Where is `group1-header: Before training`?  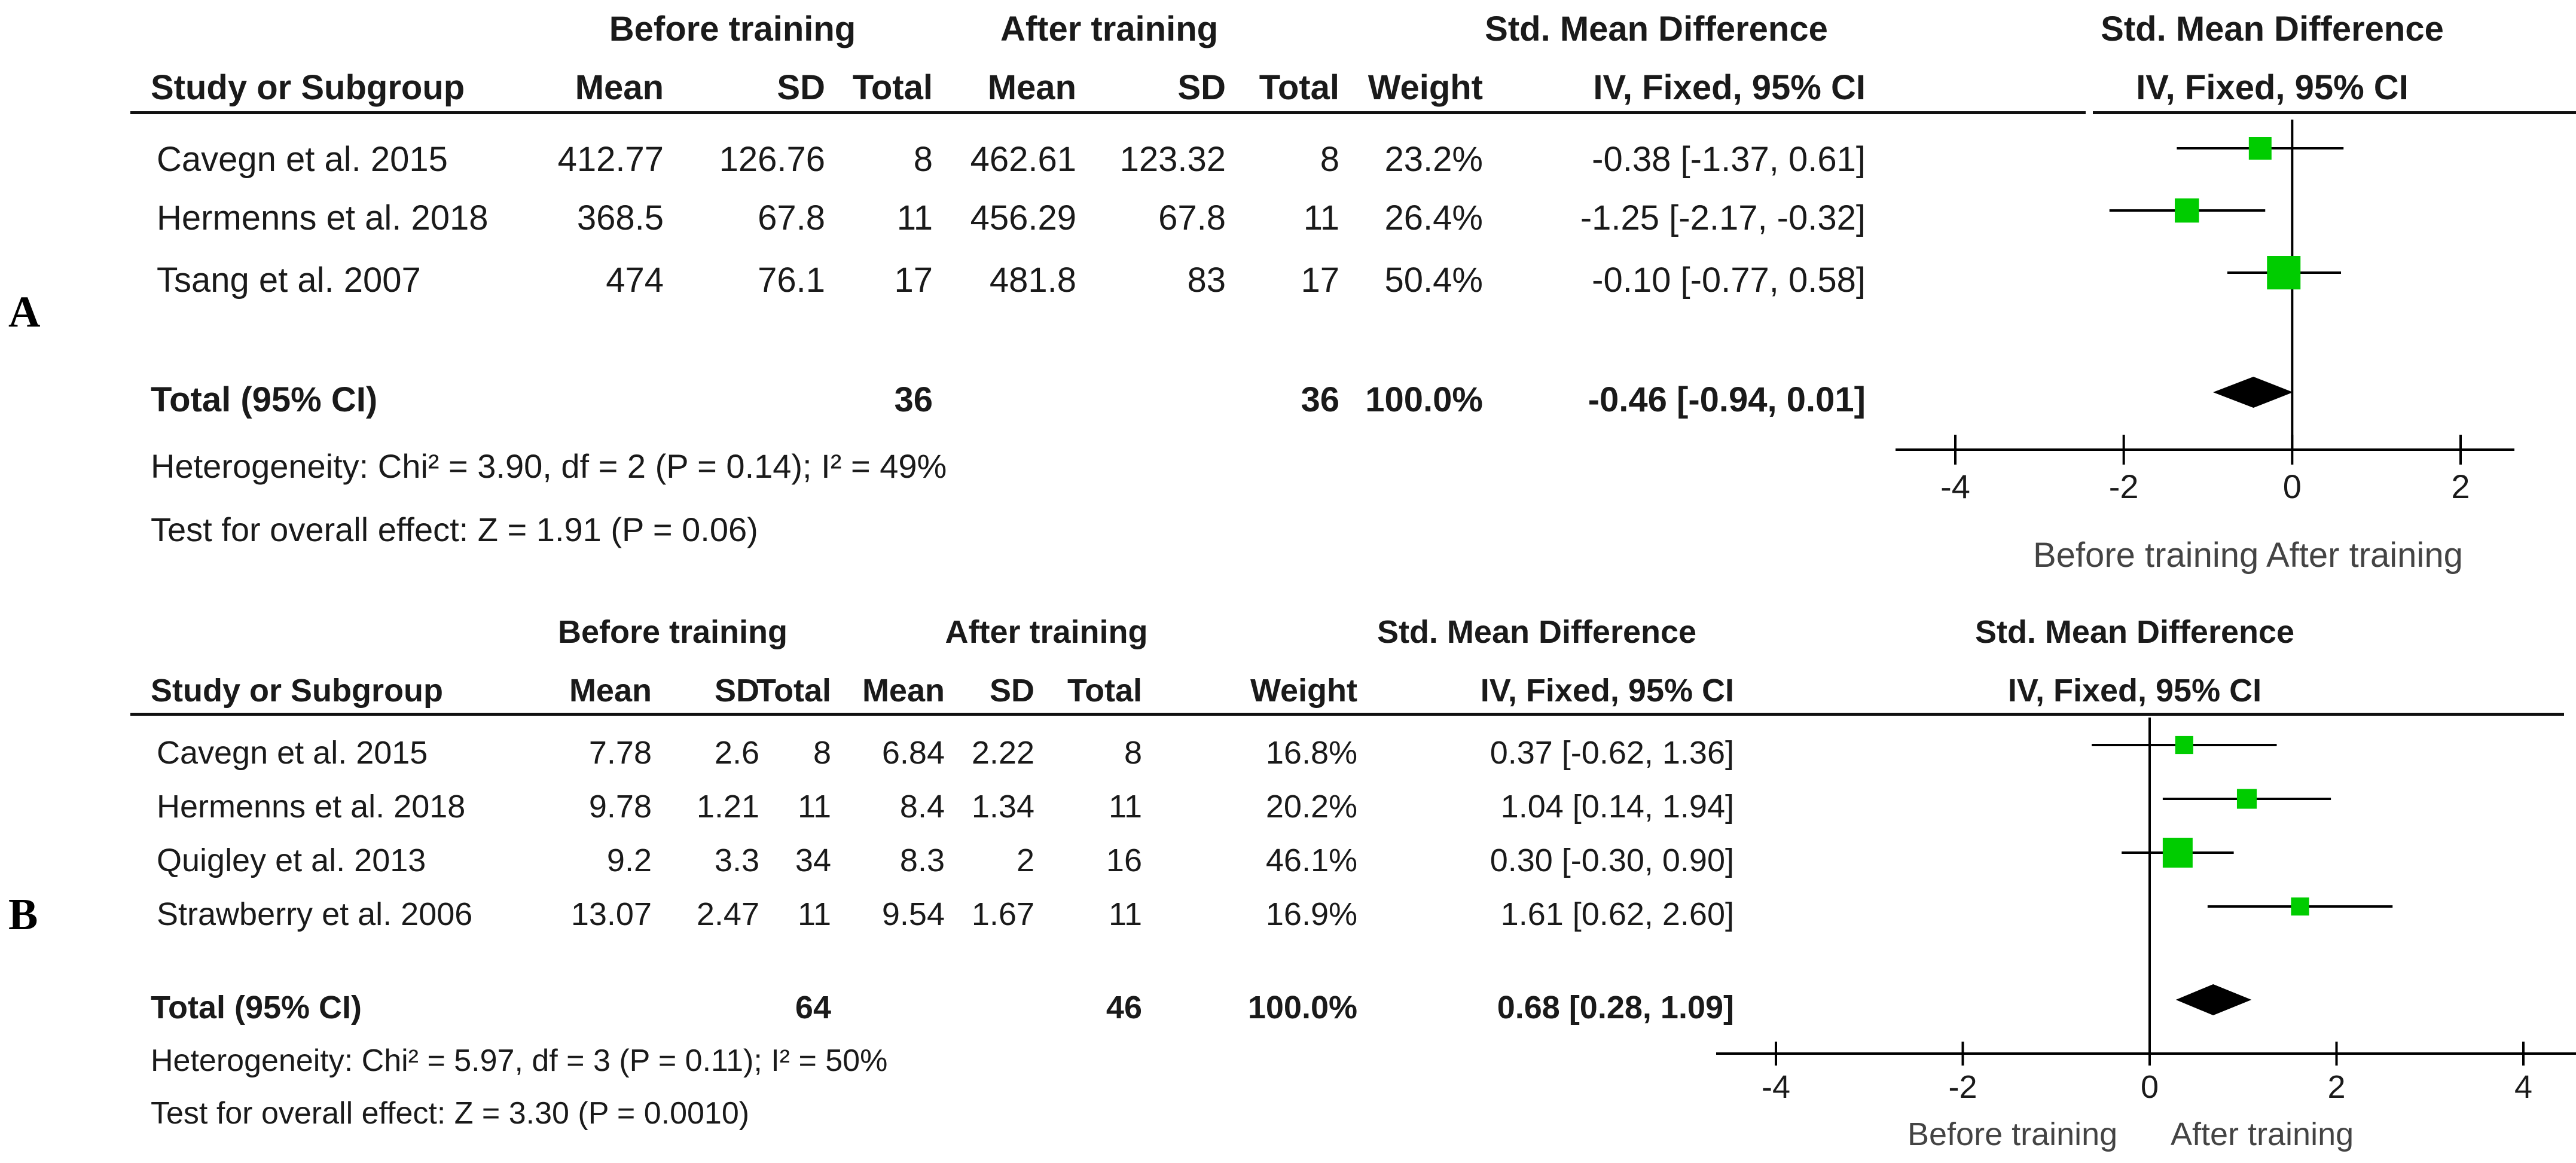
group1-header: Before training is located at coordinates (732, 29).